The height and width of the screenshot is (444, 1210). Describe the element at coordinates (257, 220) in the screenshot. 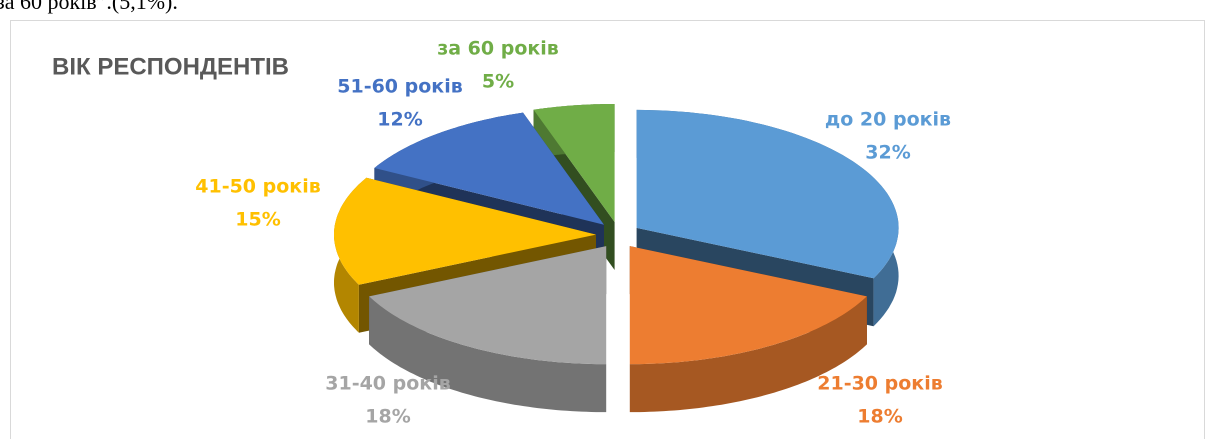

I see `value-label: 15%` at that location.